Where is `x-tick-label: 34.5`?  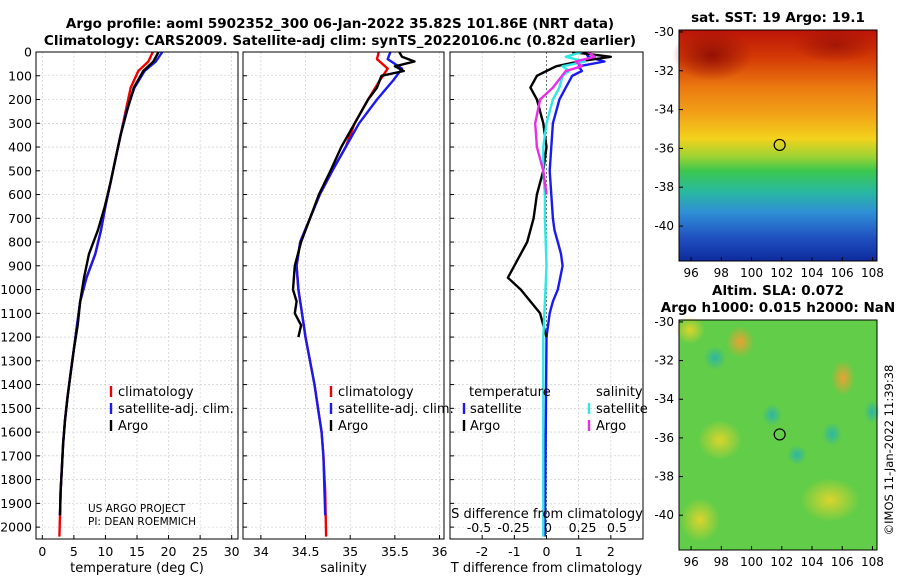
x-tick-label: 34.5 is located at coordinates (306, 551).